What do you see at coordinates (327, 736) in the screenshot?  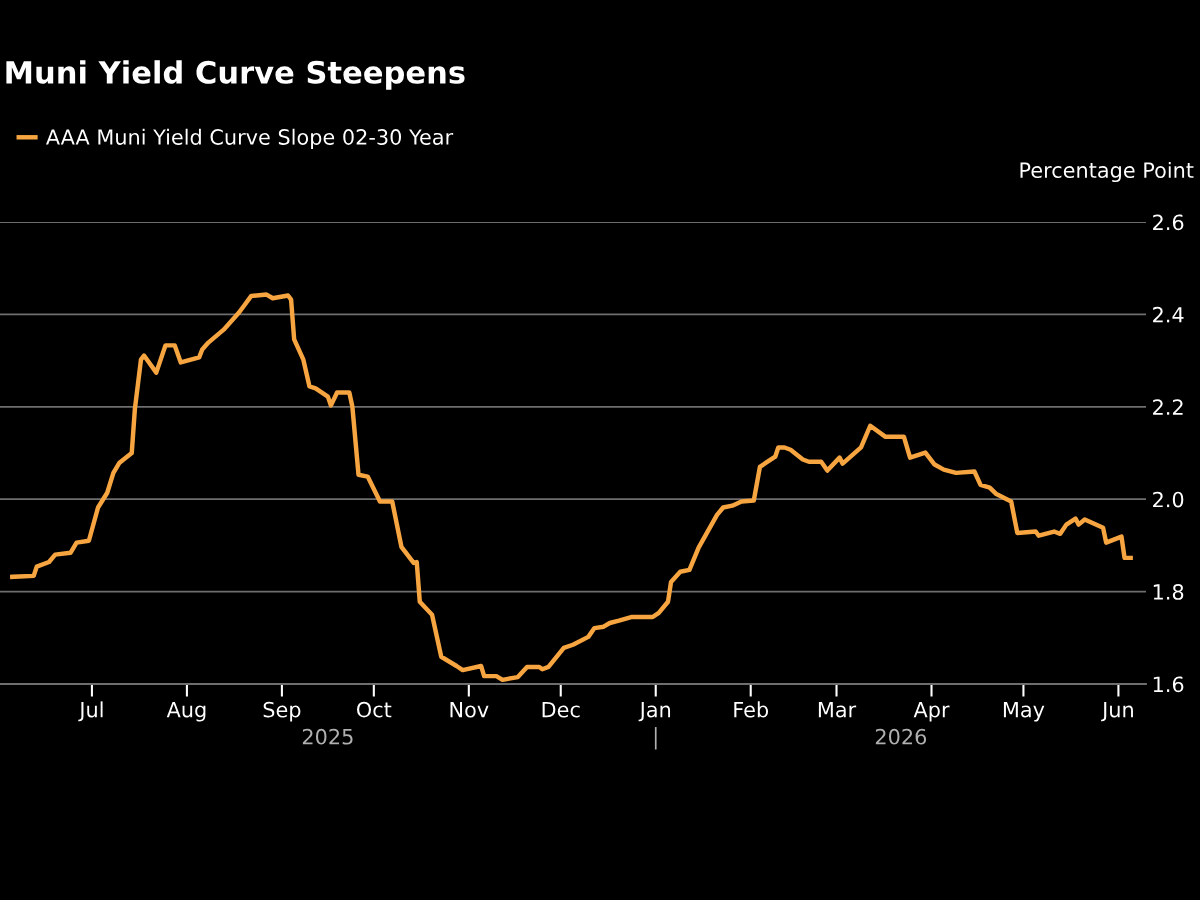 I see `text: 2025` at bounding box center [327, 736].